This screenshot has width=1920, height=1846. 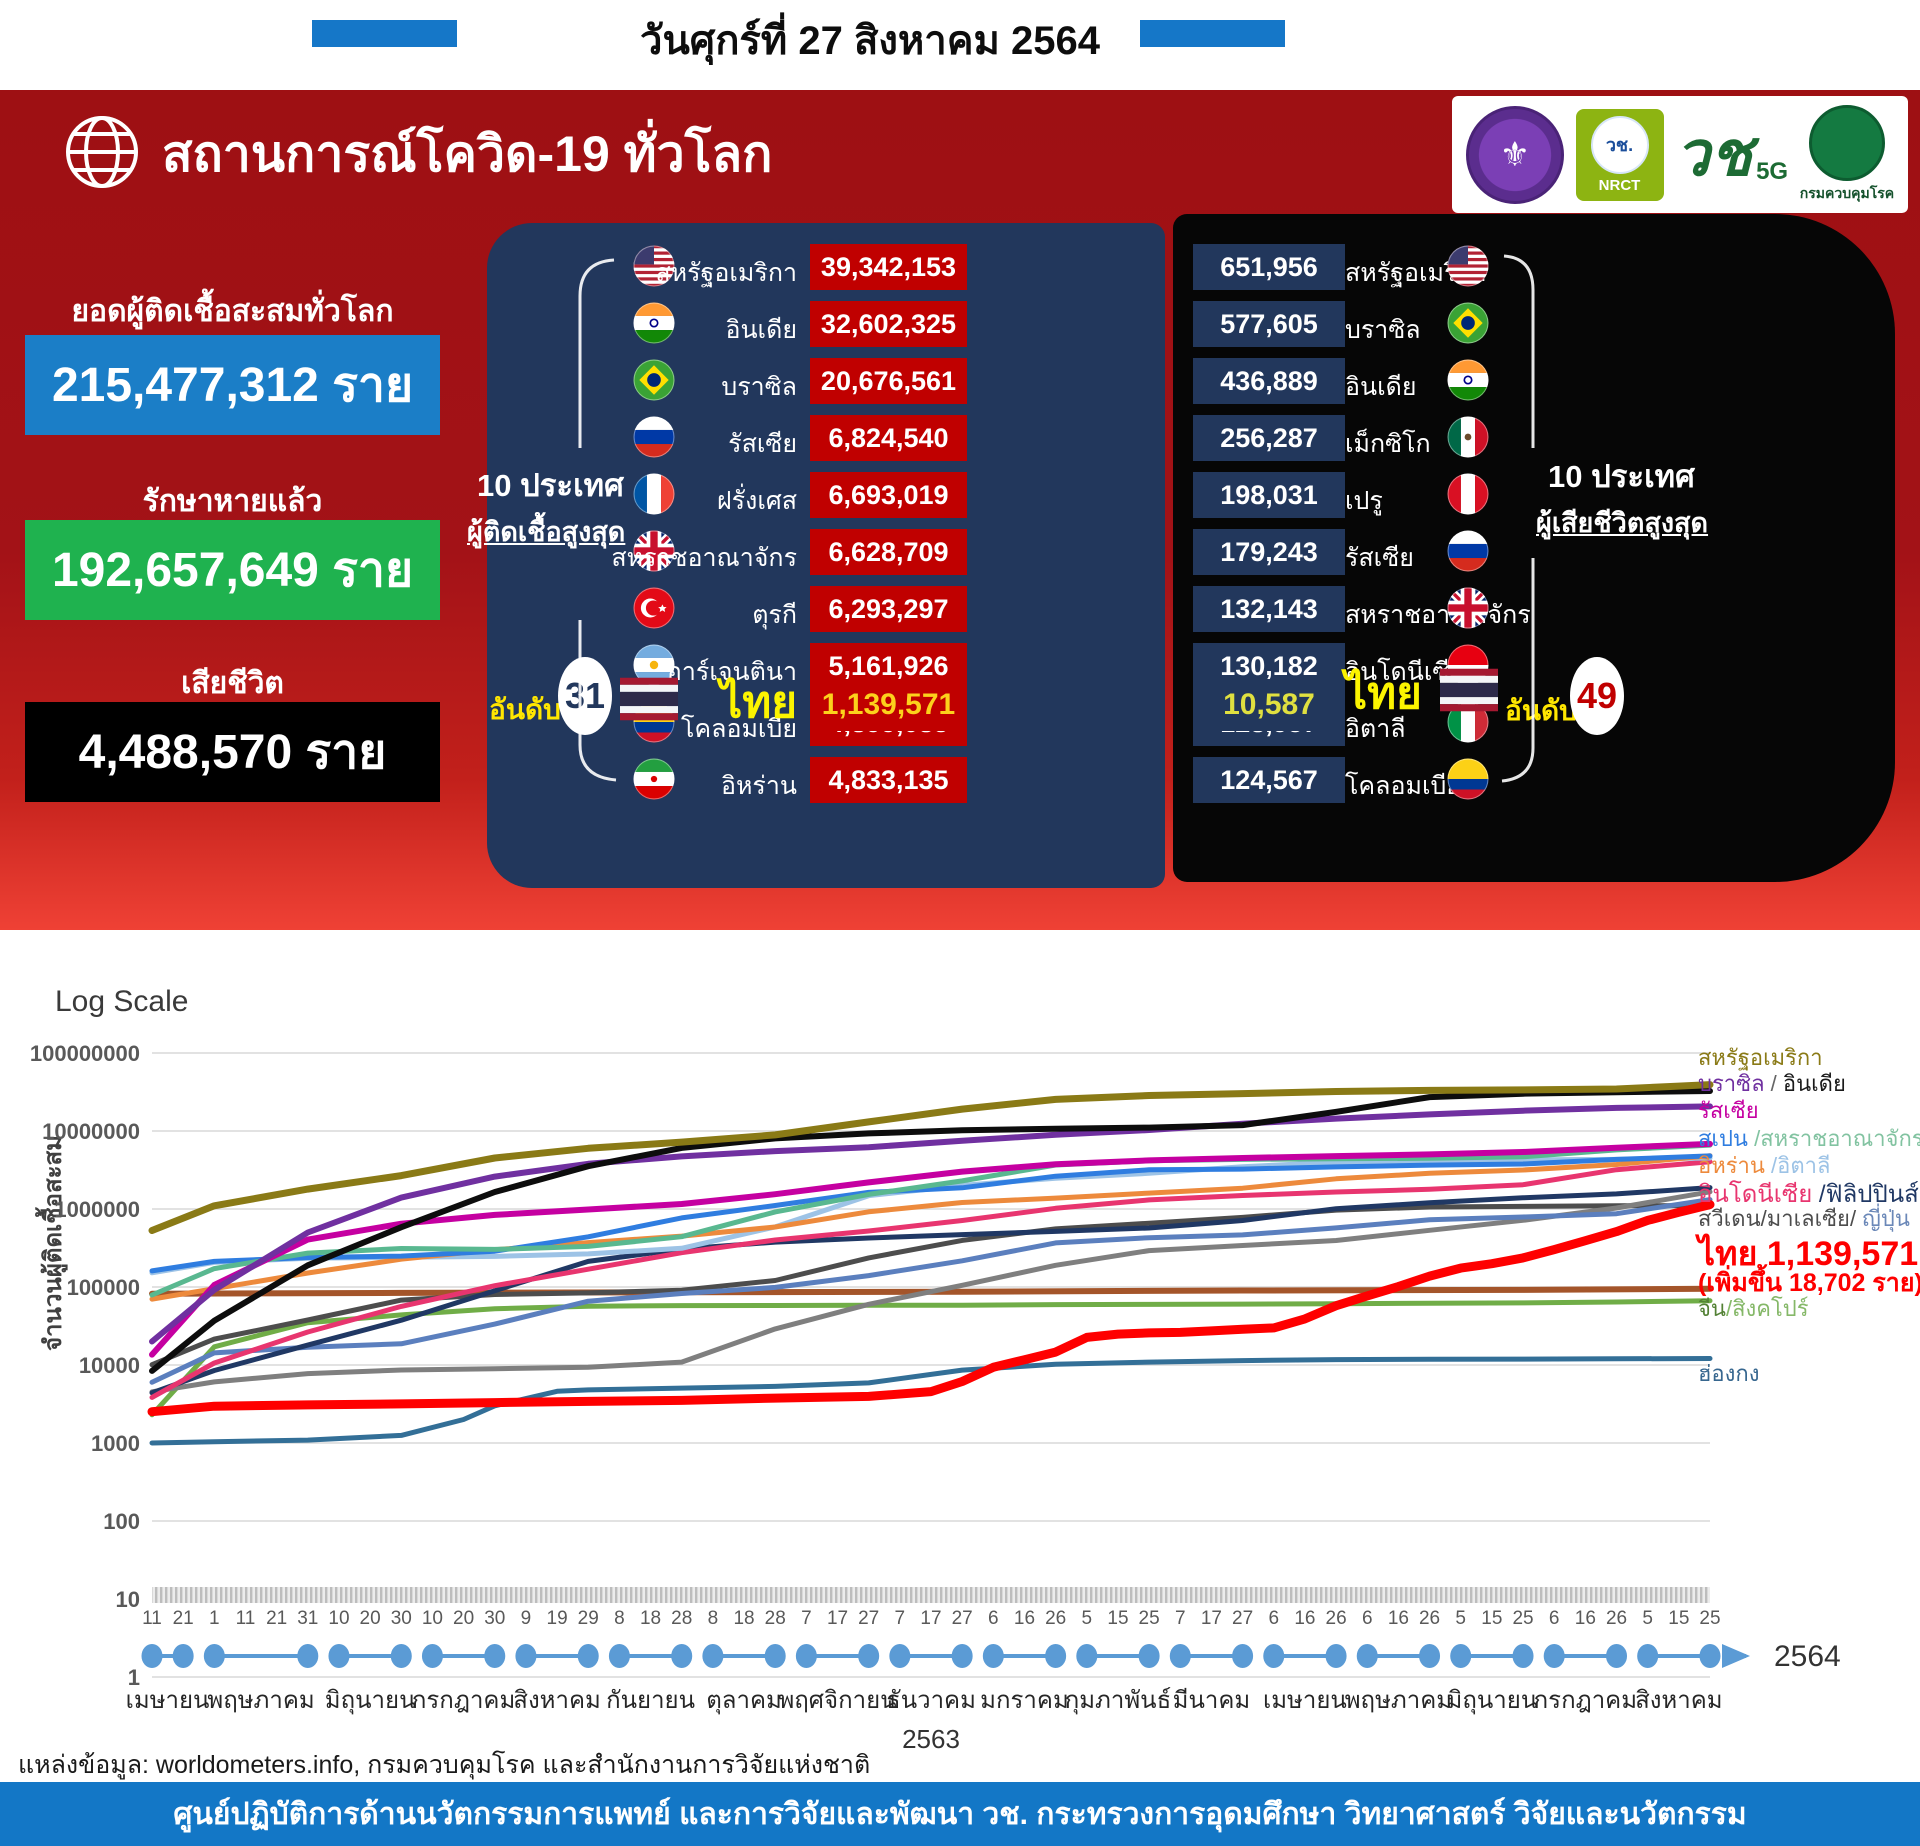 I want to click on infected-row: สหรัฐอเมริกา 39,342,153, so click(x=826, y=267).